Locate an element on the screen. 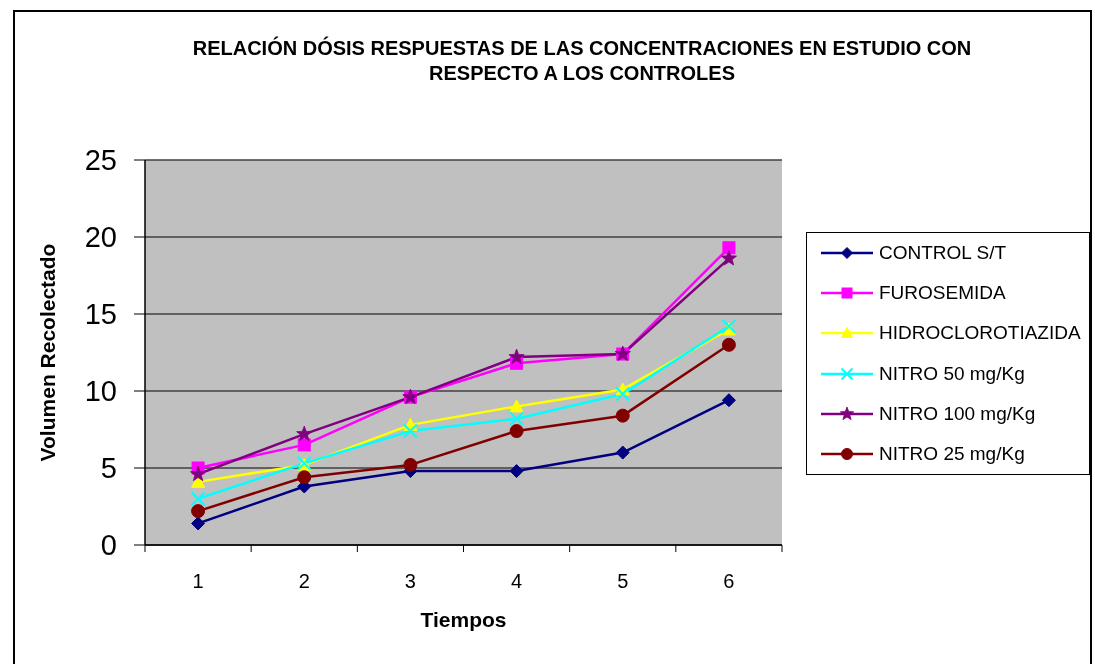 The width and height of the screenshot is (1095, 664). y-axis-title: Volumen Recolectado is located at coordinates (47, 352).